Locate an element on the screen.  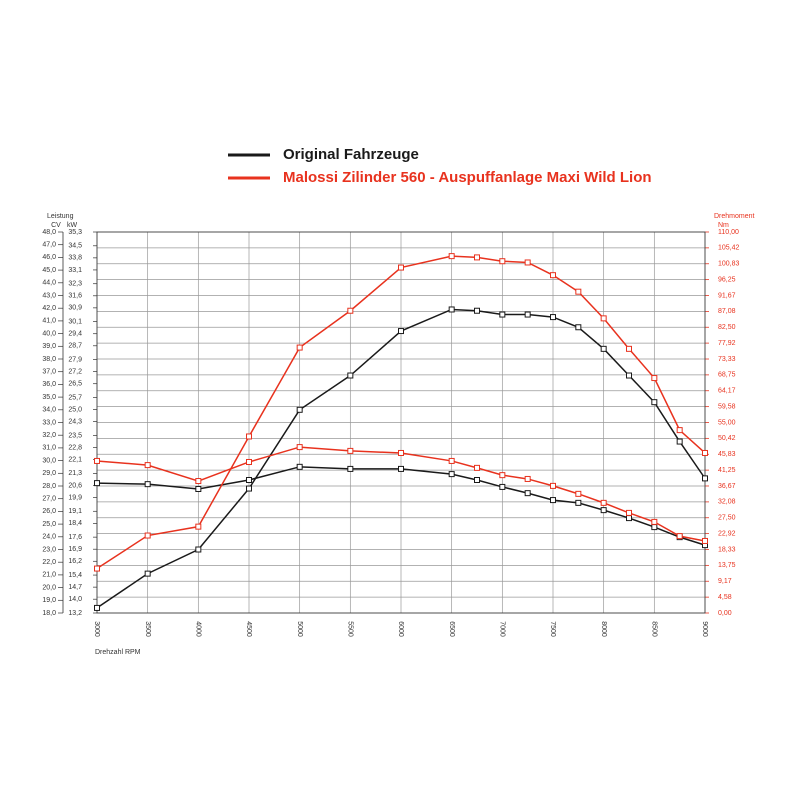
y-tick-label: 31,0 is located at coordinates (49, 448).